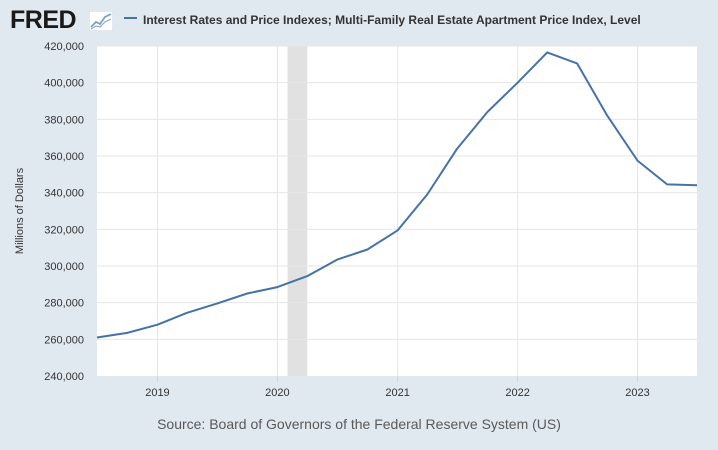 The height and width of the screenshot is (450, 718). I want to click on y-axis-label: Millions of Dollars, so click(20, 210).